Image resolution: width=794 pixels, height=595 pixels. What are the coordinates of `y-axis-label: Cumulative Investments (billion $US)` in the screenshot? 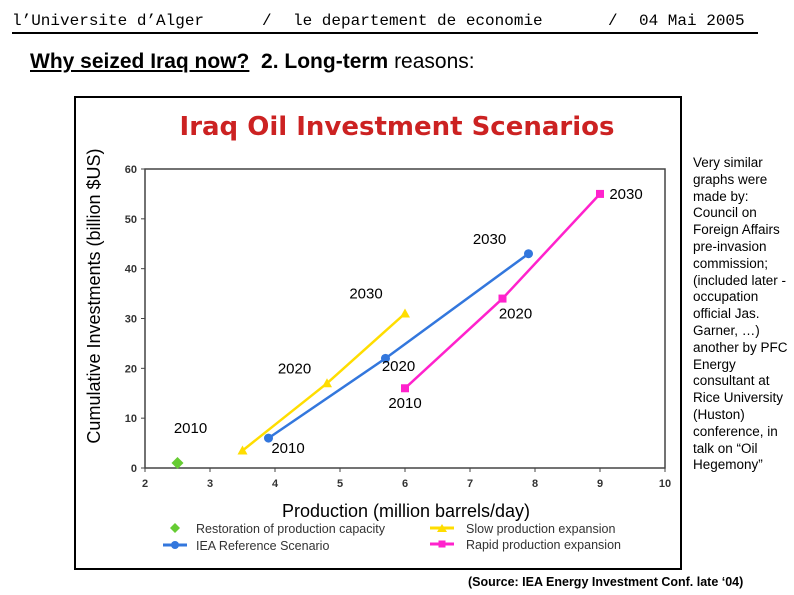 It's located at (94, 295).